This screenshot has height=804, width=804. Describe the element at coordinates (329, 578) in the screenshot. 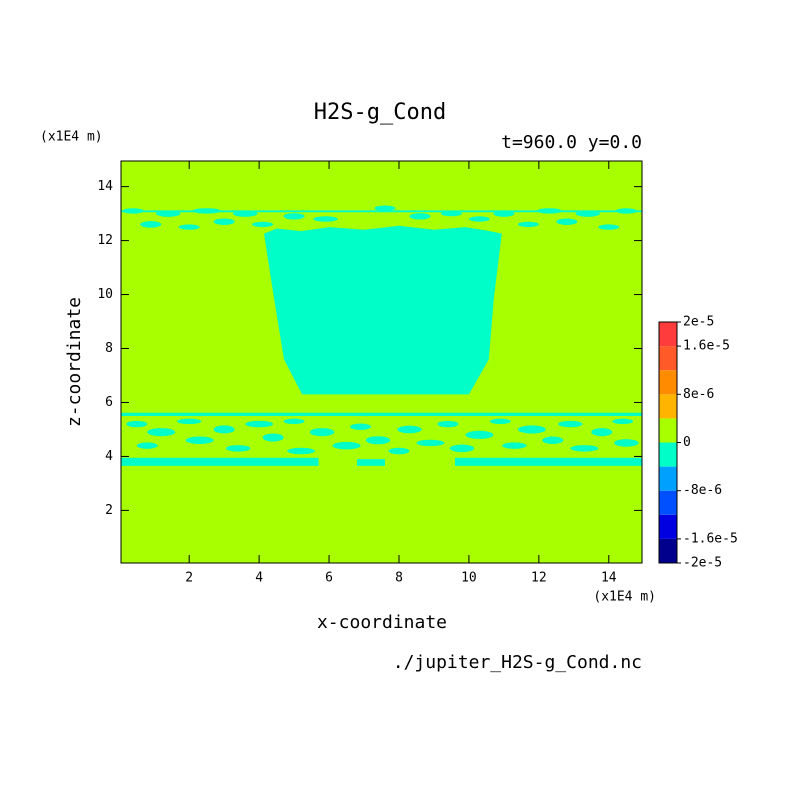

I see `x-tick-label: 6` at that location.